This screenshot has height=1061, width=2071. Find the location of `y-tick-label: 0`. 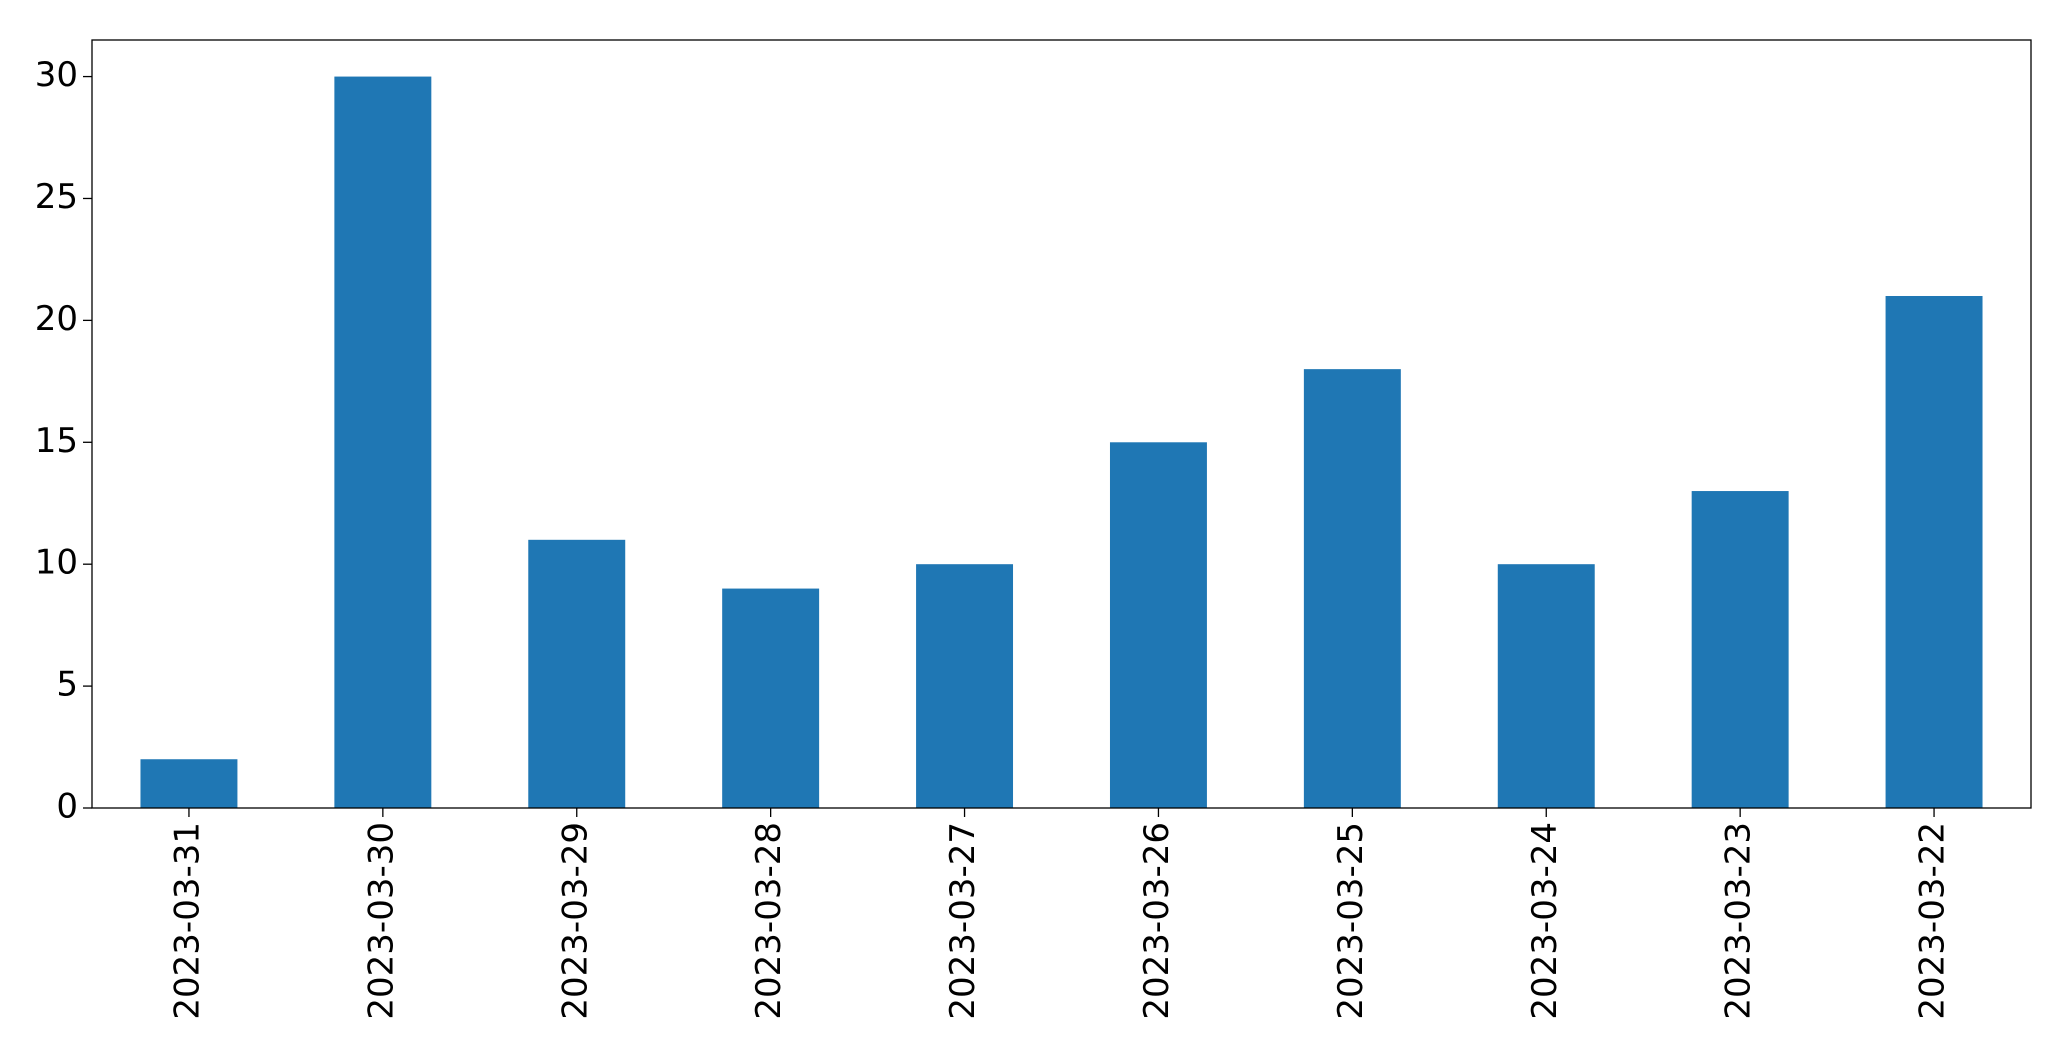

y-tick-label: 0 is located at coordinates (67, 807).